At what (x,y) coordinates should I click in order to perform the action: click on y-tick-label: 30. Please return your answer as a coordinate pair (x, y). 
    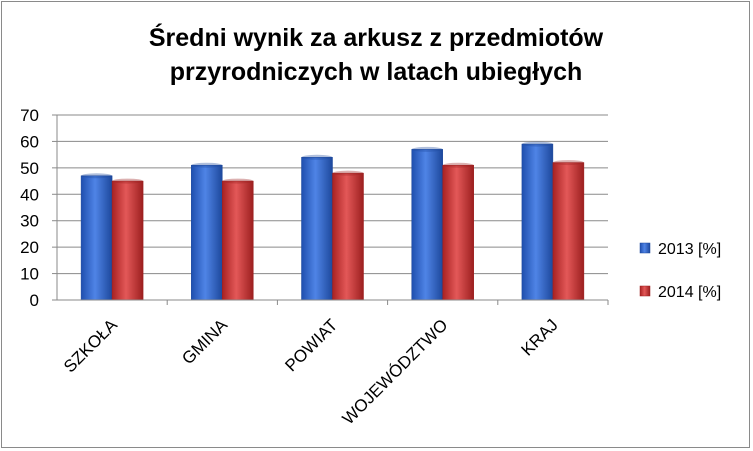
    Looking at the image, I should click on (29, 221).